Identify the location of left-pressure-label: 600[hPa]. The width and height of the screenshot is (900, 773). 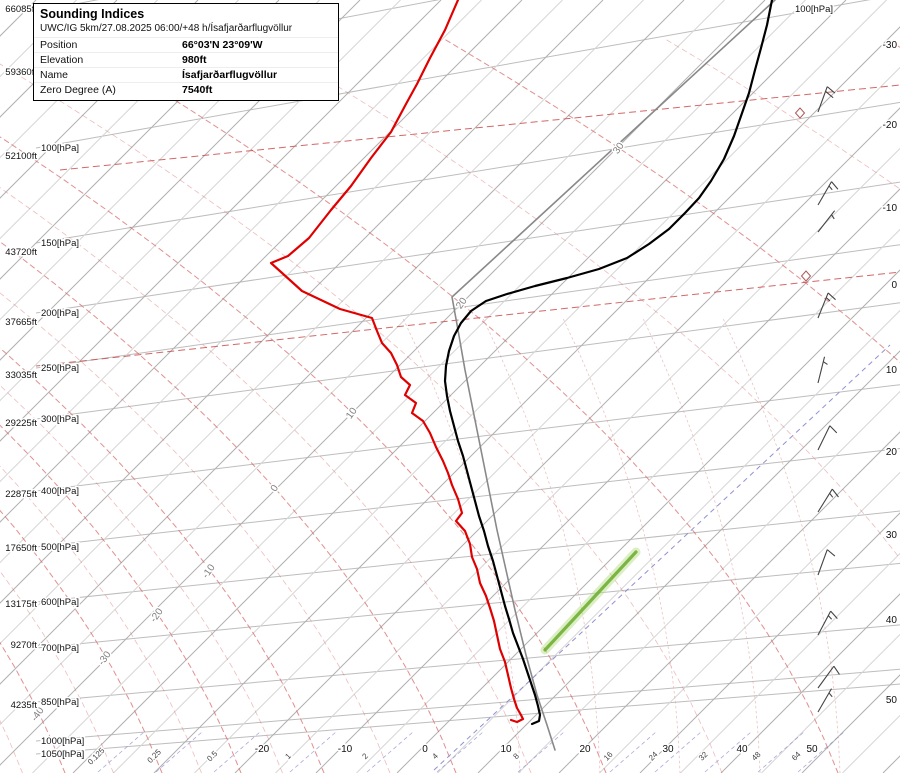
(60, 602).